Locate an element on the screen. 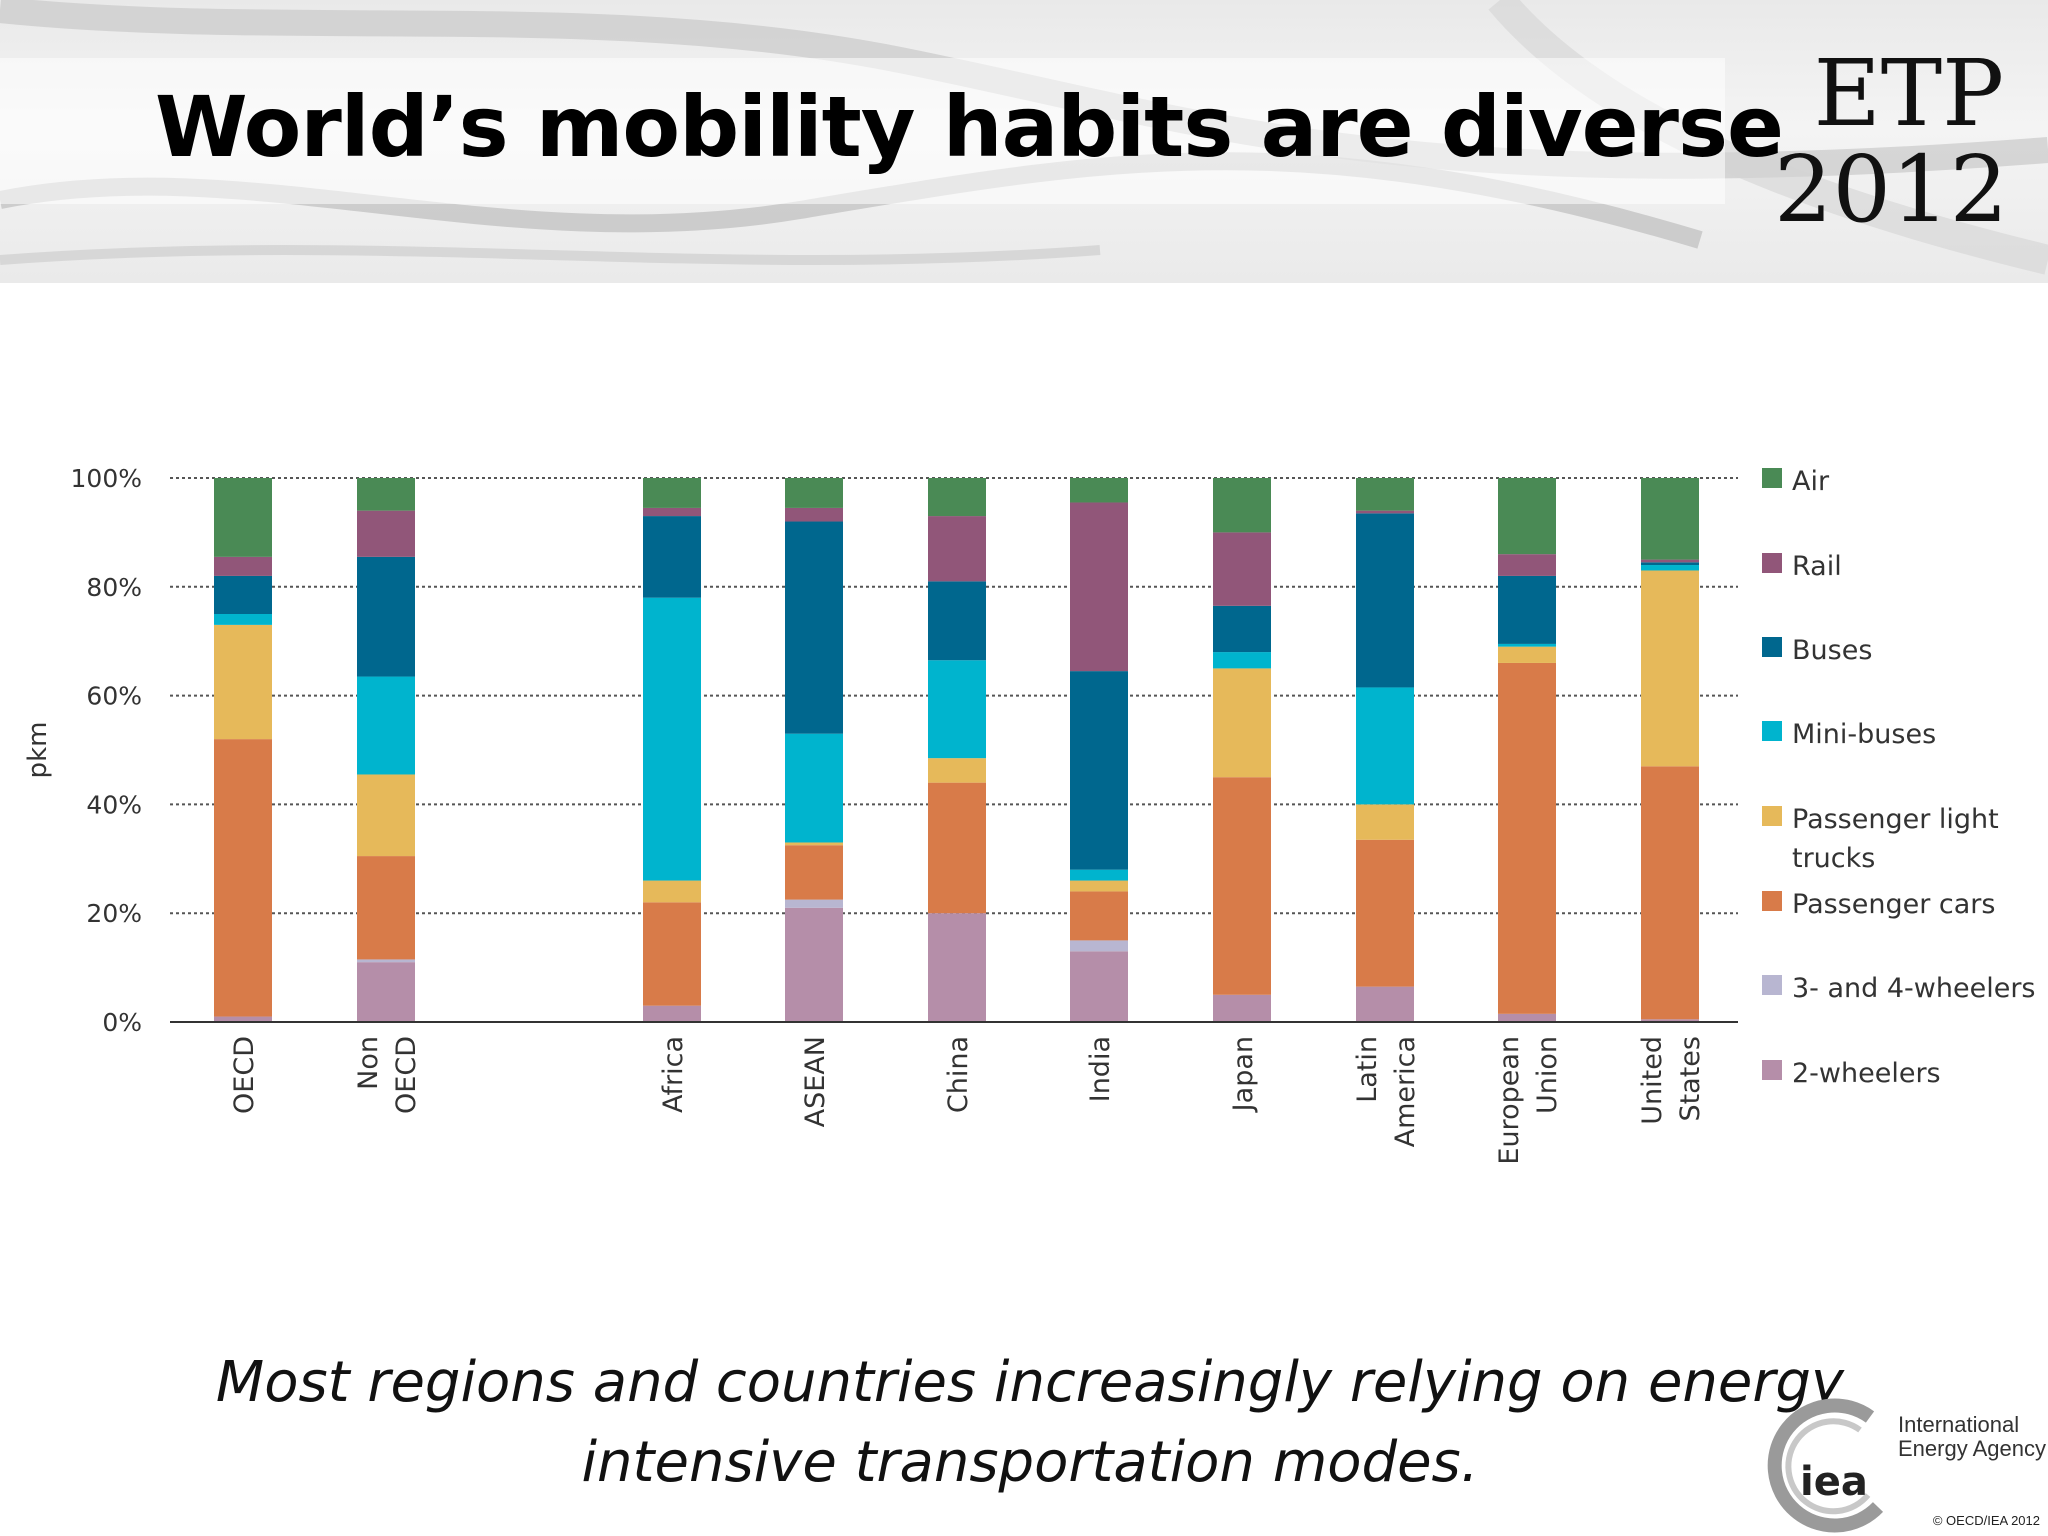 The height and width of the screenshot is (1536, 2048). legend-item: 2-wheelers is located at coordinates (1899, 1073).